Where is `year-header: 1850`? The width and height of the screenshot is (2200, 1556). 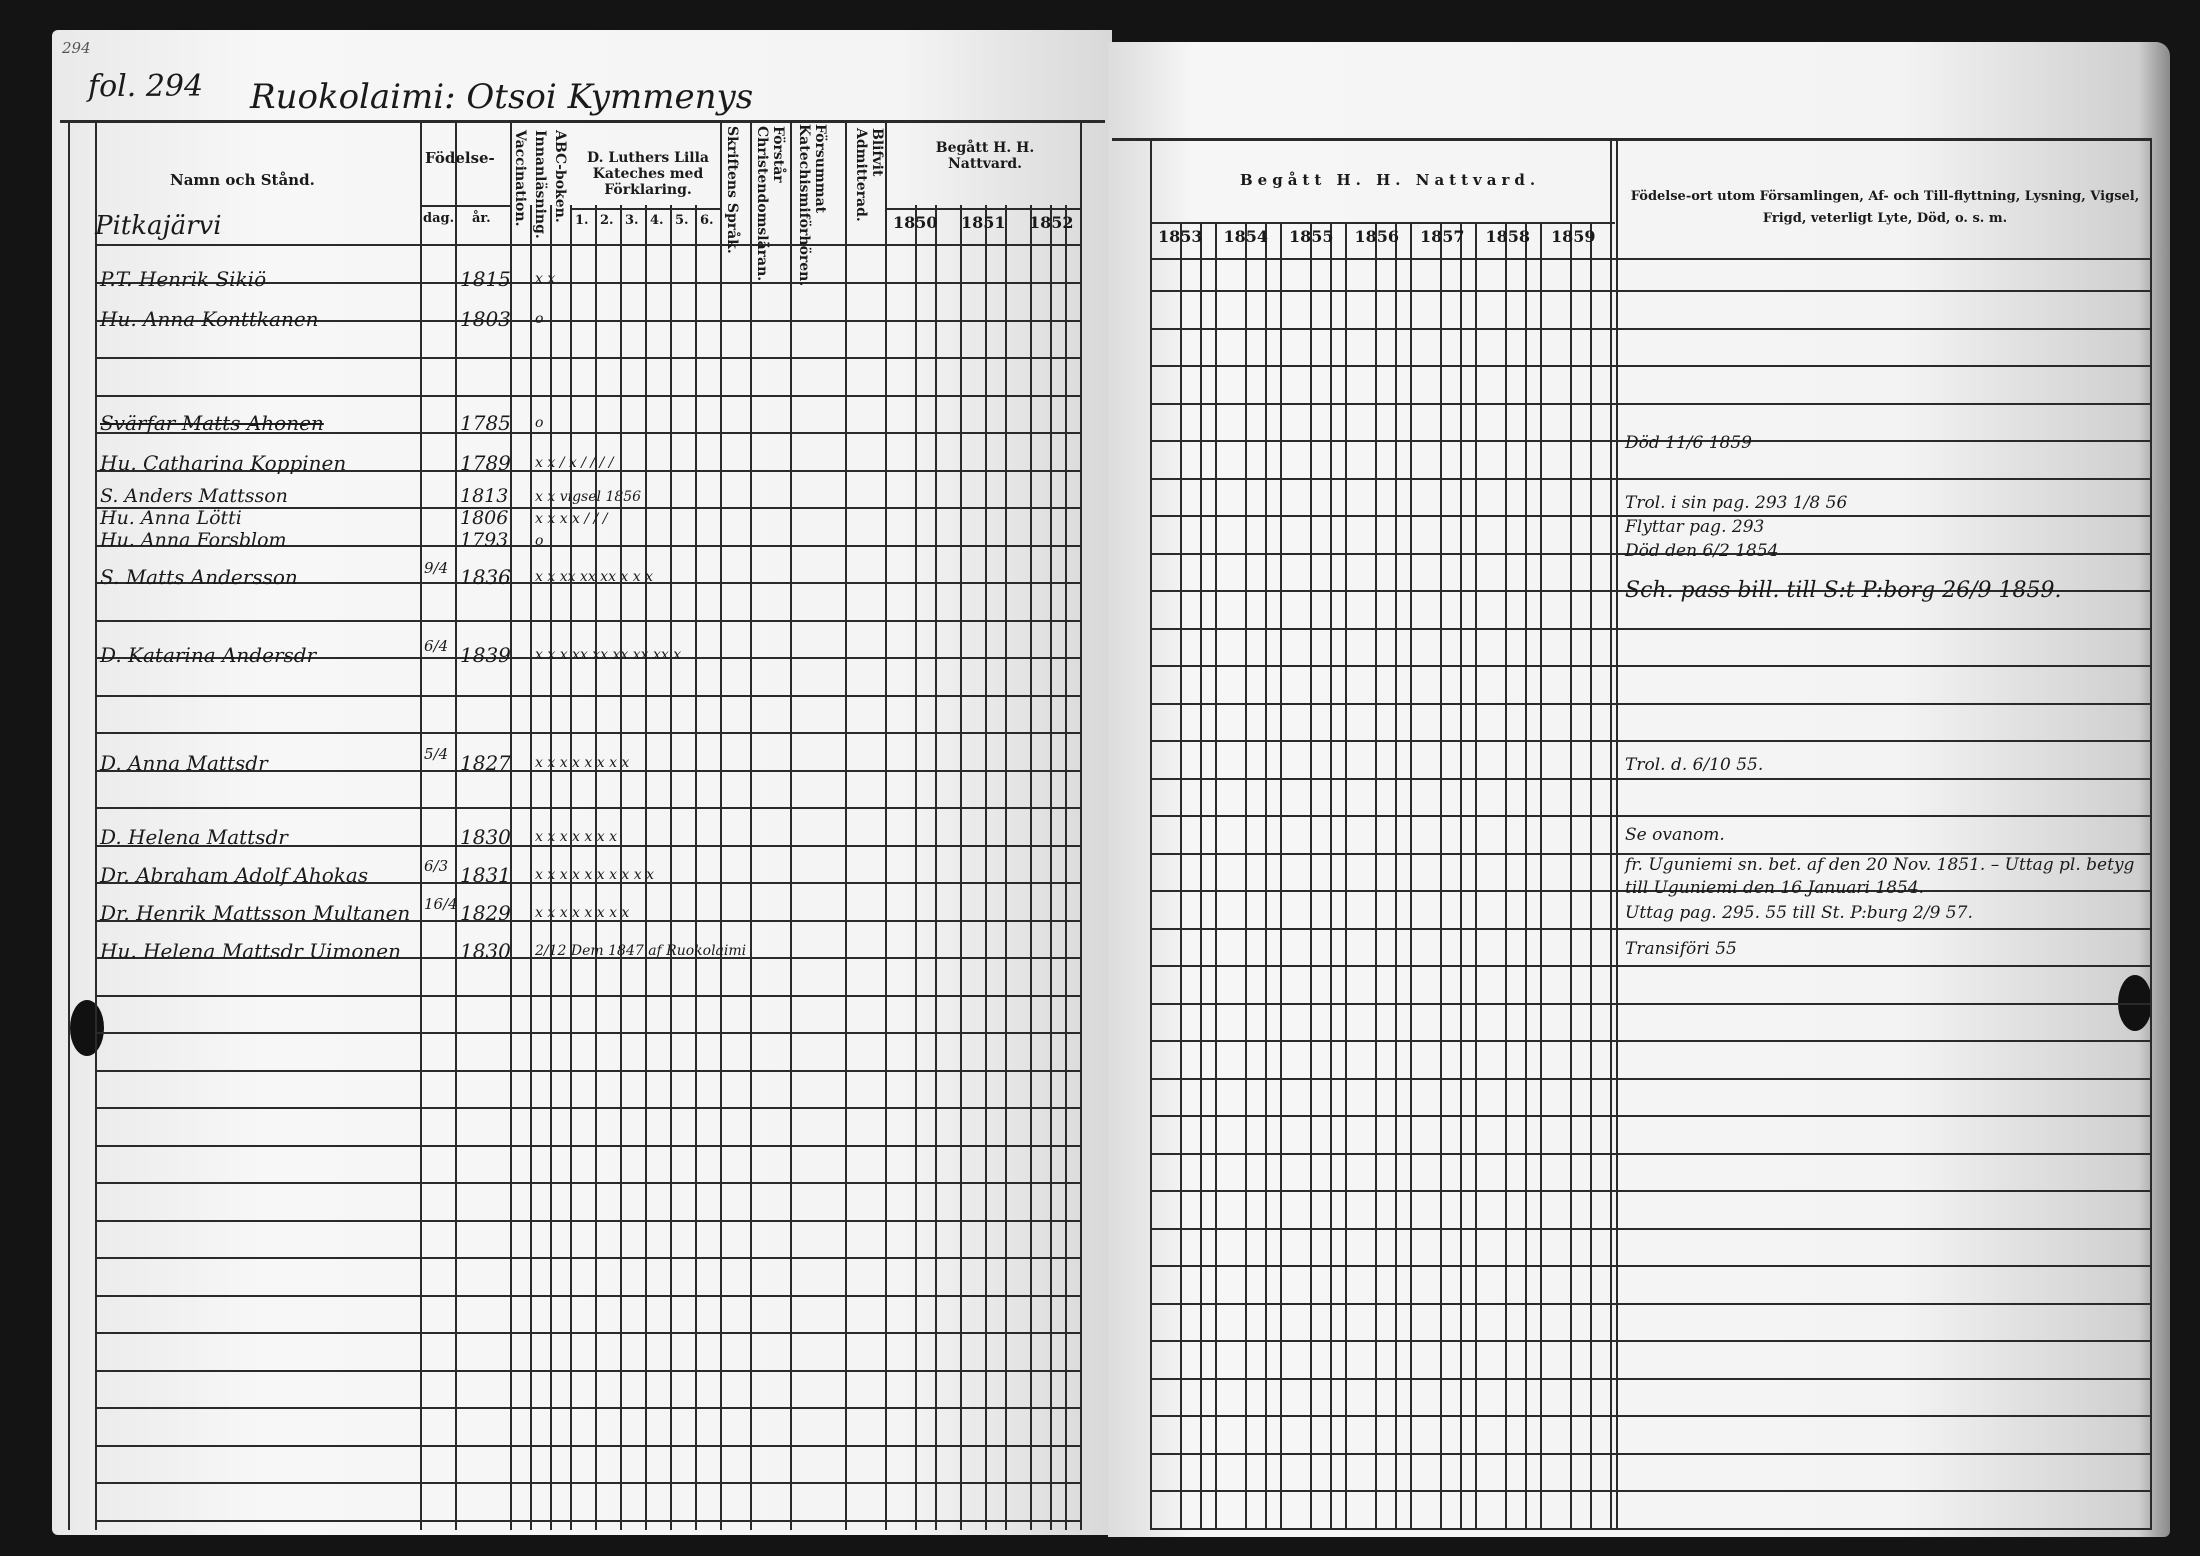
year-header: 1850 is located at coordinates (915, 222).